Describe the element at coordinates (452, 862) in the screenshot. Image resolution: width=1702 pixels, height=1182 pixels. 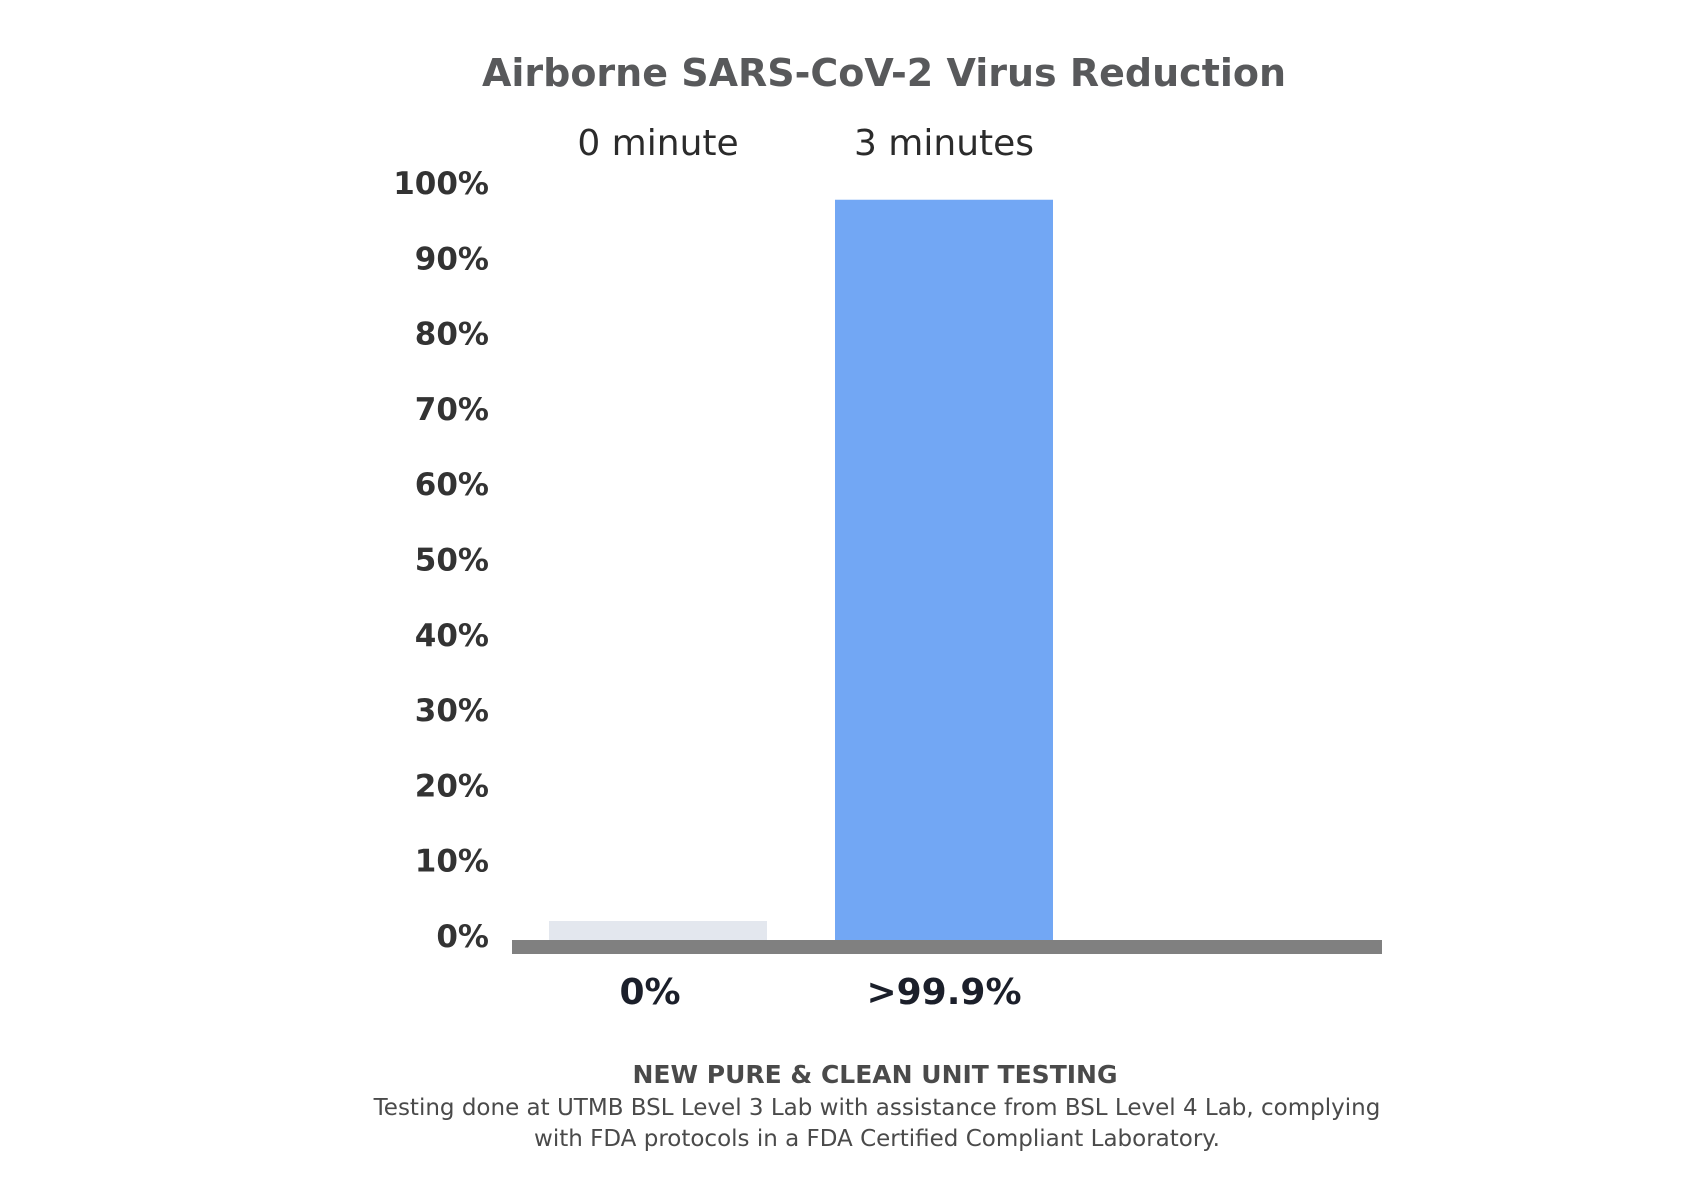
I see `y-tick-label: 10%` at that location.